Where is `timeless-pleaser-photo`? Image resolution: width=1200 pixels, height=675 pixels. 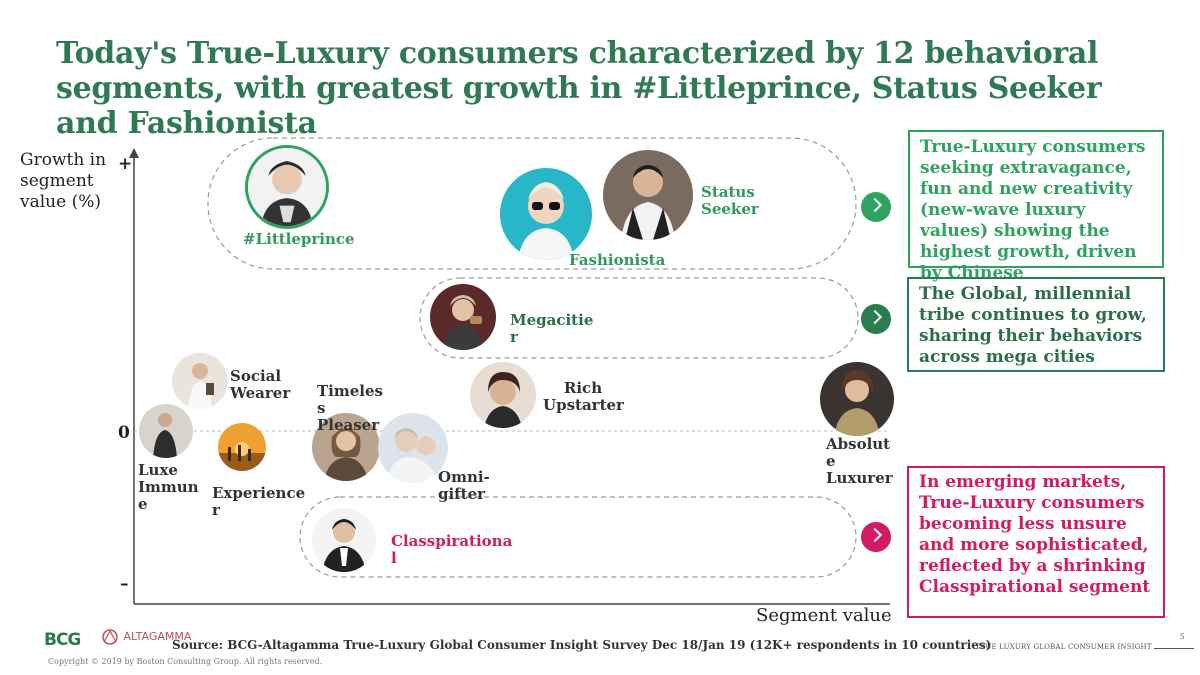
timeless-pleaser-photo is located at coordinates (346, 447).